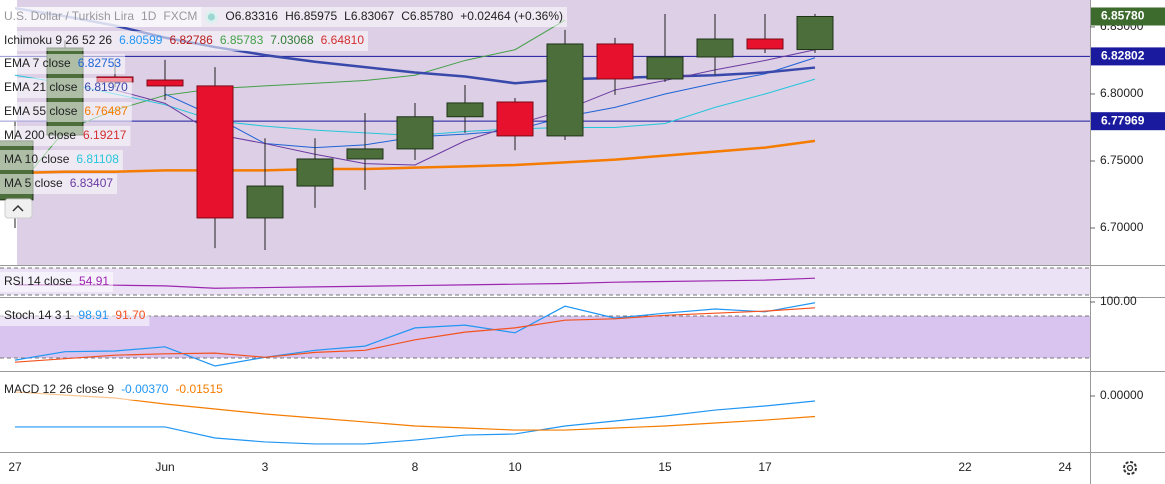  What do you see at coordinates (41, 111) in the screenshot?
I see `legend-name: EMA 55 close` at bounding box center [41, 111].